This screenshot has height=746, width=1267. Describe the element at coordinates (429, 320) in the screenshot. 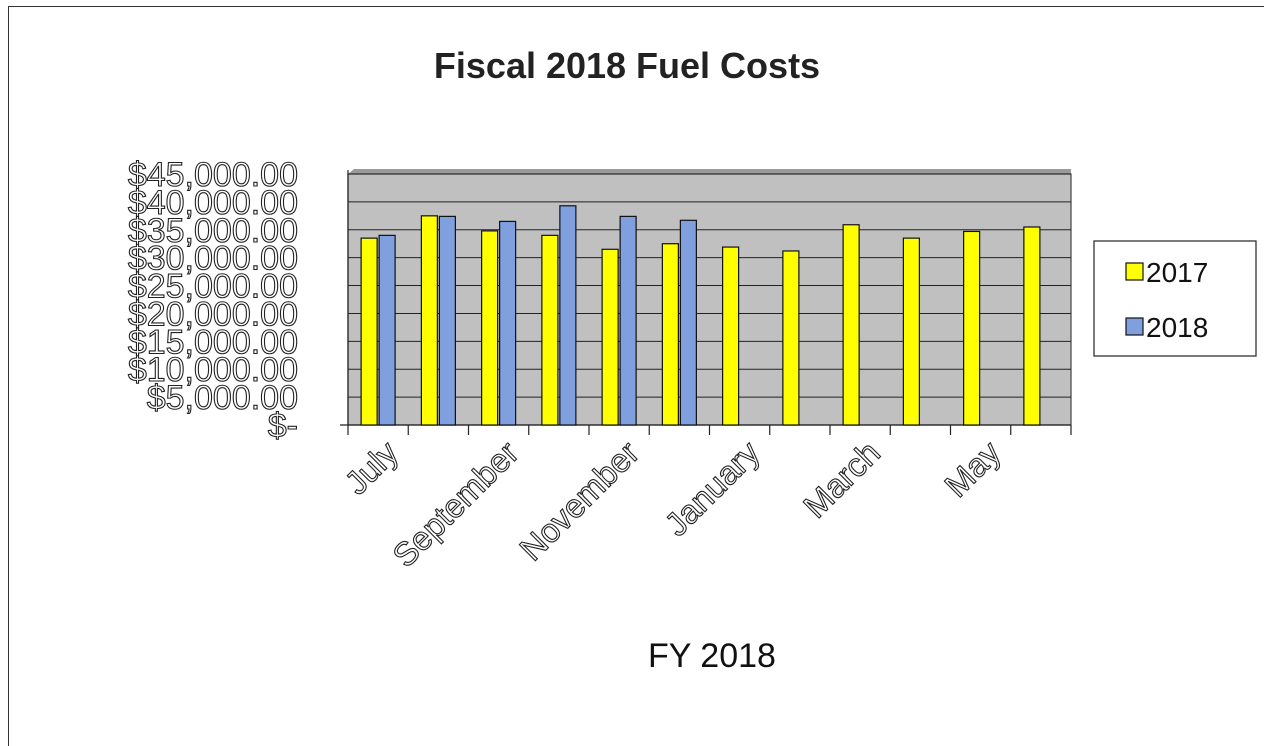

I see `bar-2017-august` at that location.